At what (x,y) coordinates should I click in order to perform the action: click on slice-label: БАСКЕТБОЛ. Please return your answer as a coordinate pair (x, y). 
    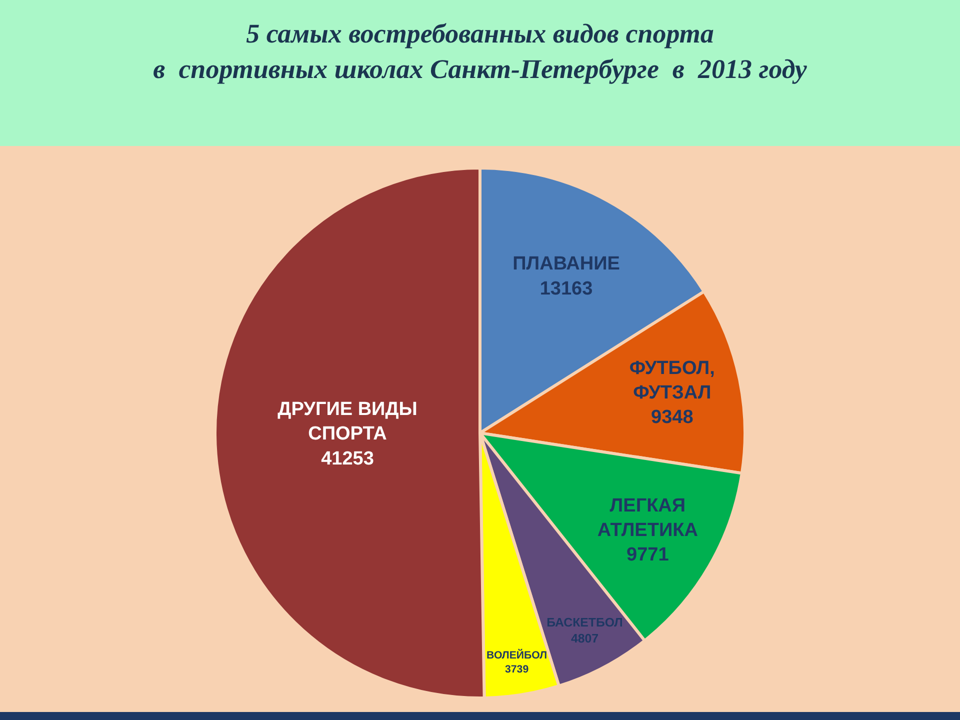
    Looking at the image, I should click on (584, 623).